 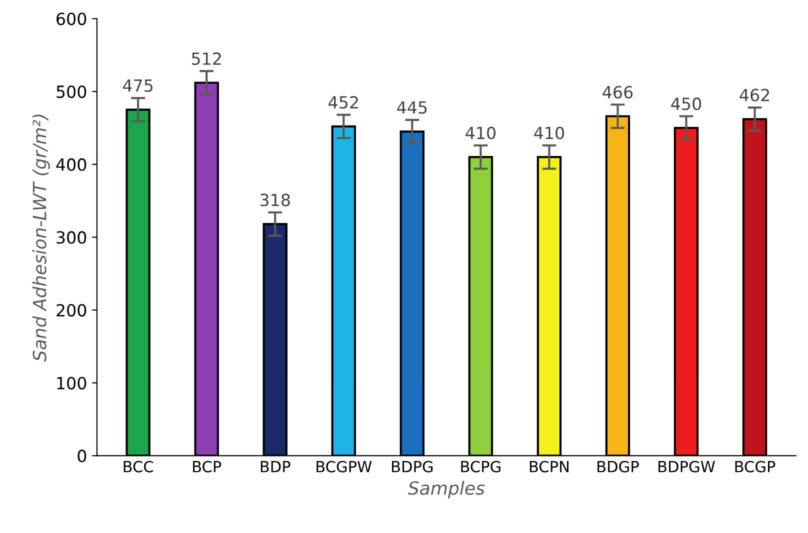 What do you see at coordinates (71, 237) in the screenshot?
I see `y-tick-label: 300` at bounding box center [71, 237].